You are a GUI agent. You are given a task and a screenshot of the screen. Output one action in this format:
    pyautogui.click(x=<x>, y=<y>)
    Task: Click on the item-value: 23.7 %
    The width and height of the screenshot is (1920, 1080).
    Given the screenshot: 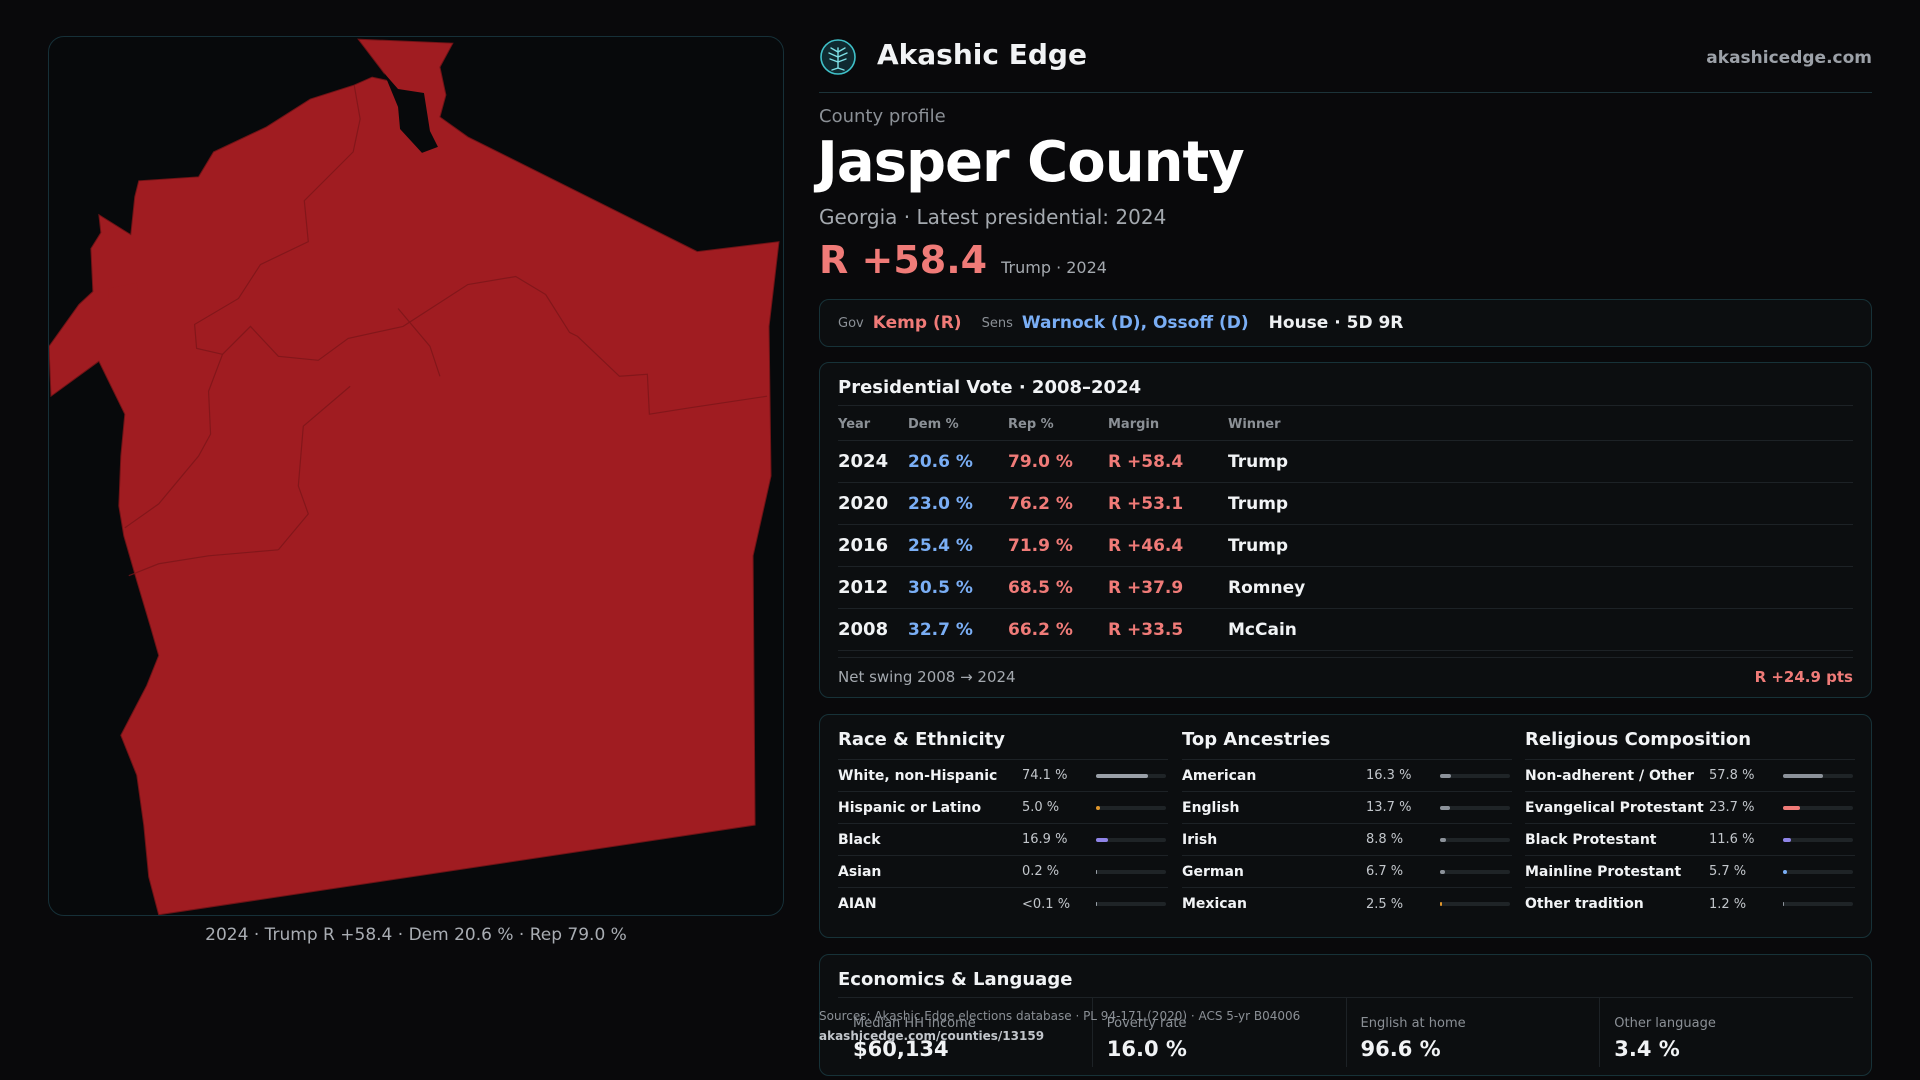 What is the action you would take?
    pyautogui.click(x=1732, y=807)
    